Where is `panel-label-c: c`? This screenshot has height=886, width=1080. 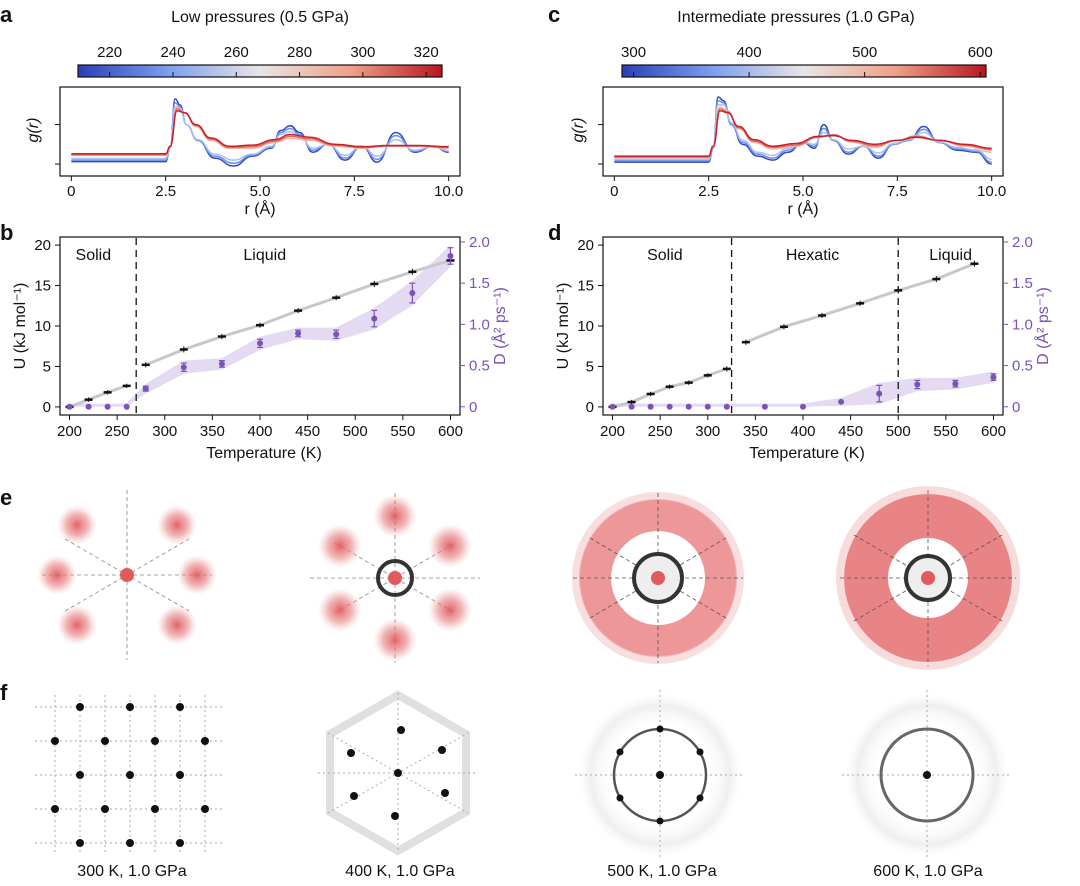
panel-label-c: c is located at coordinates (554, 14).